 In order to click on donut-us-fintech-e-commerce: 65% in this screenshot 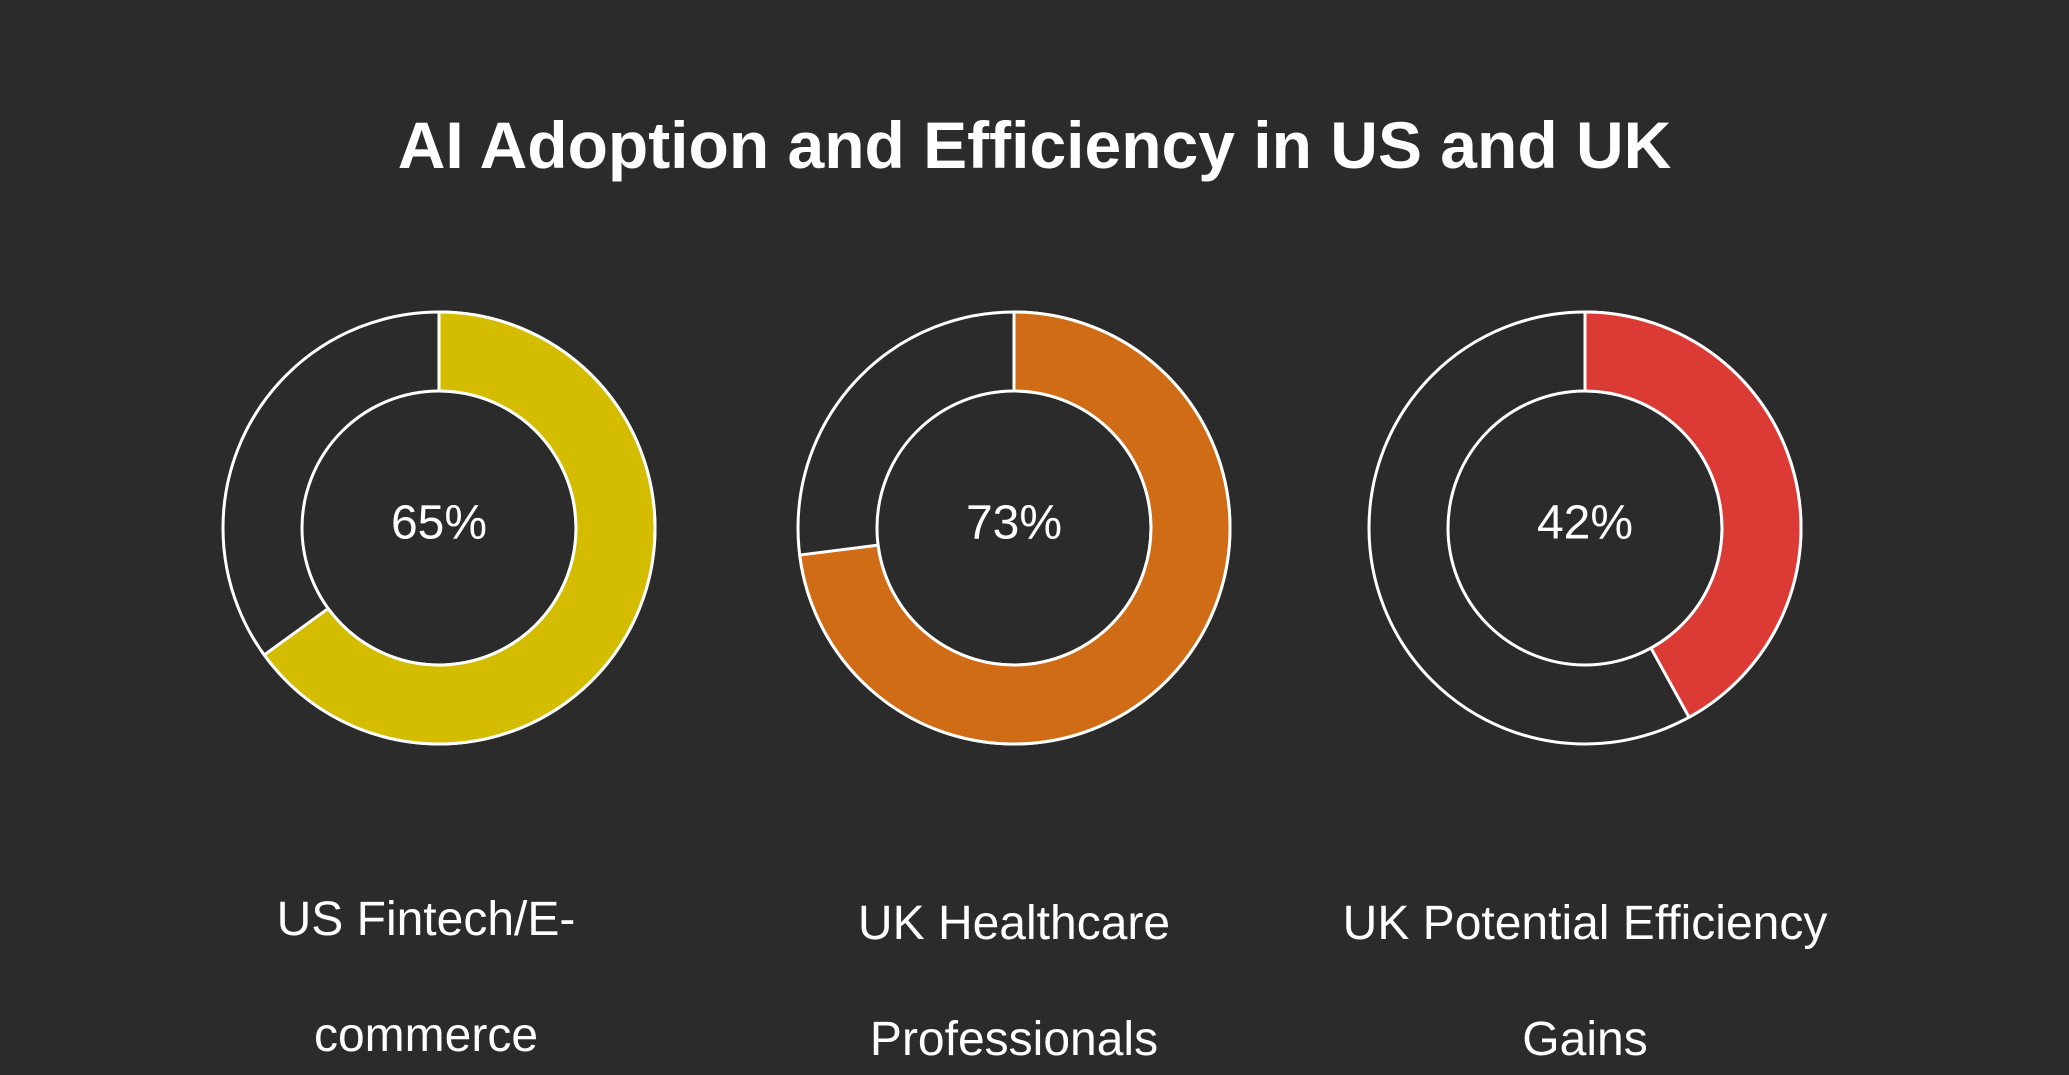, I will do `click(439, 528)`.